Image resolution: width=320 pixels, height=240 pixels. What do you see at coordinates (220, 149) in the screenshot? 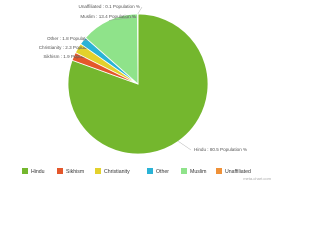
I see `data-label: Hindu : 80.5 Population %` at bounding box center [220, 149].